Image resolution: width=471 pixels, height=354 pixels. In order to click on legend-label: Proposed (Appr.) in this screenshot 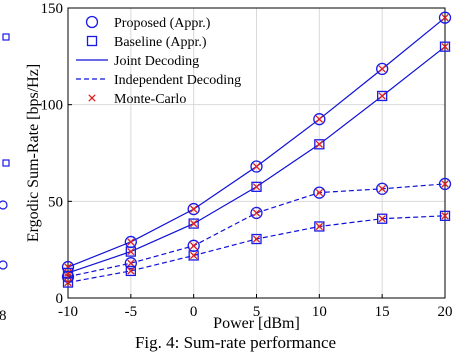, I will do `click(162, 23)`.